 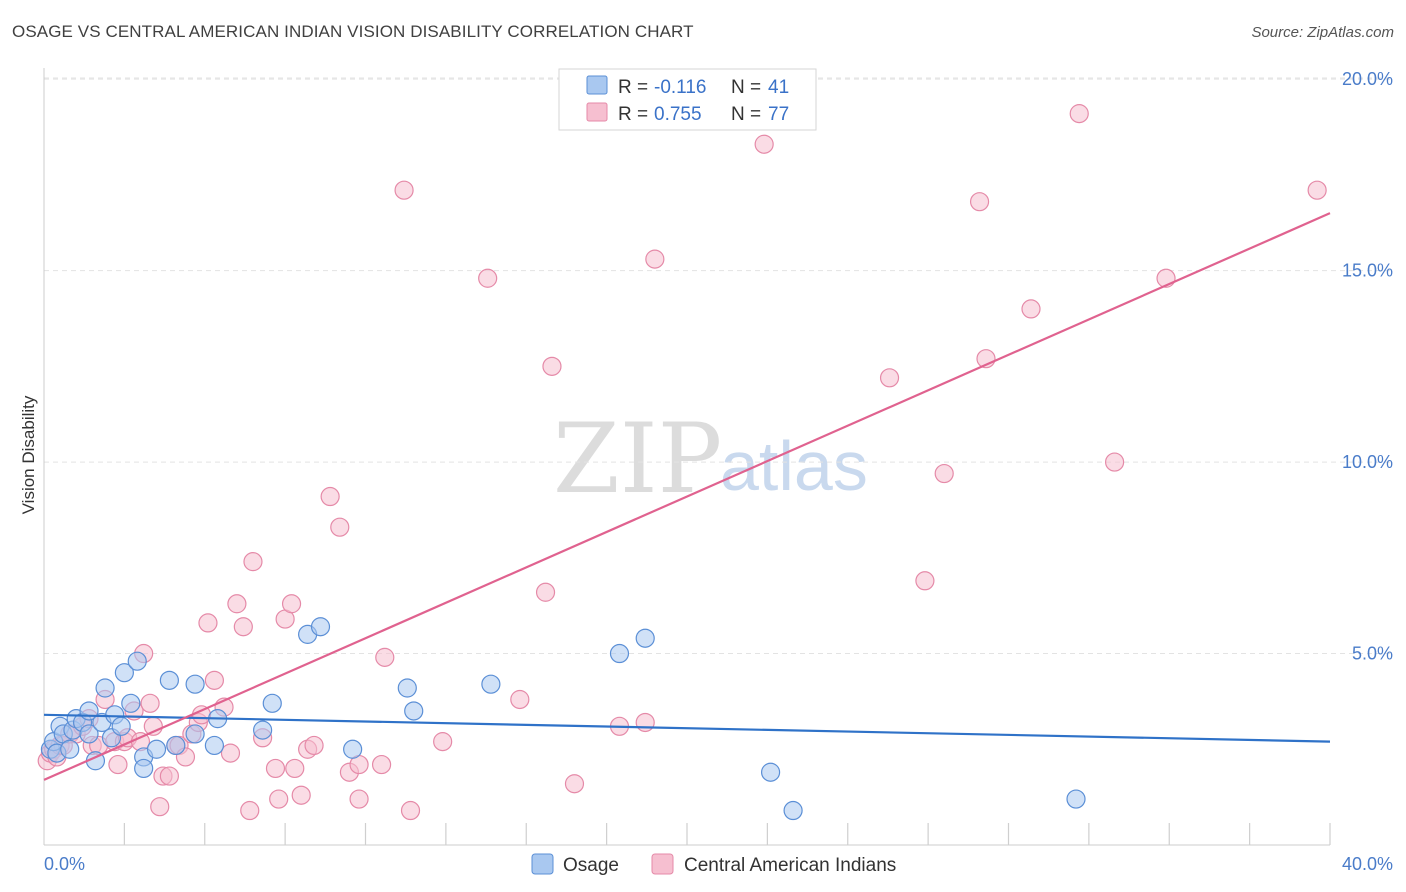 I want to click on x-tick-label: 40.0%, so click(x=1367, y=864).